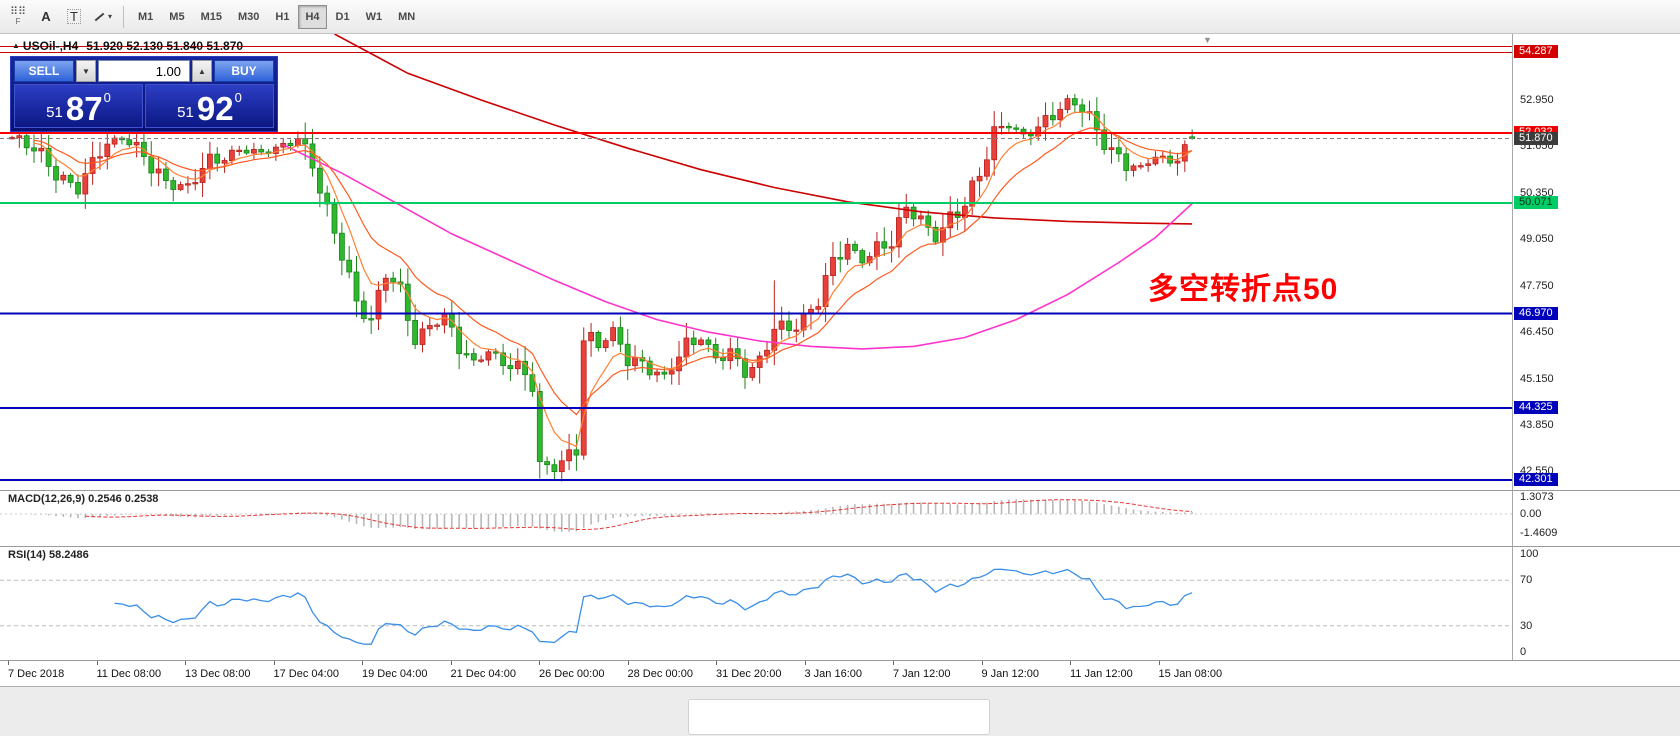 The width and height of the screenshot is (1680, 736). I want to click on price-tick-47.750: 47.750, so click(1537, 286).